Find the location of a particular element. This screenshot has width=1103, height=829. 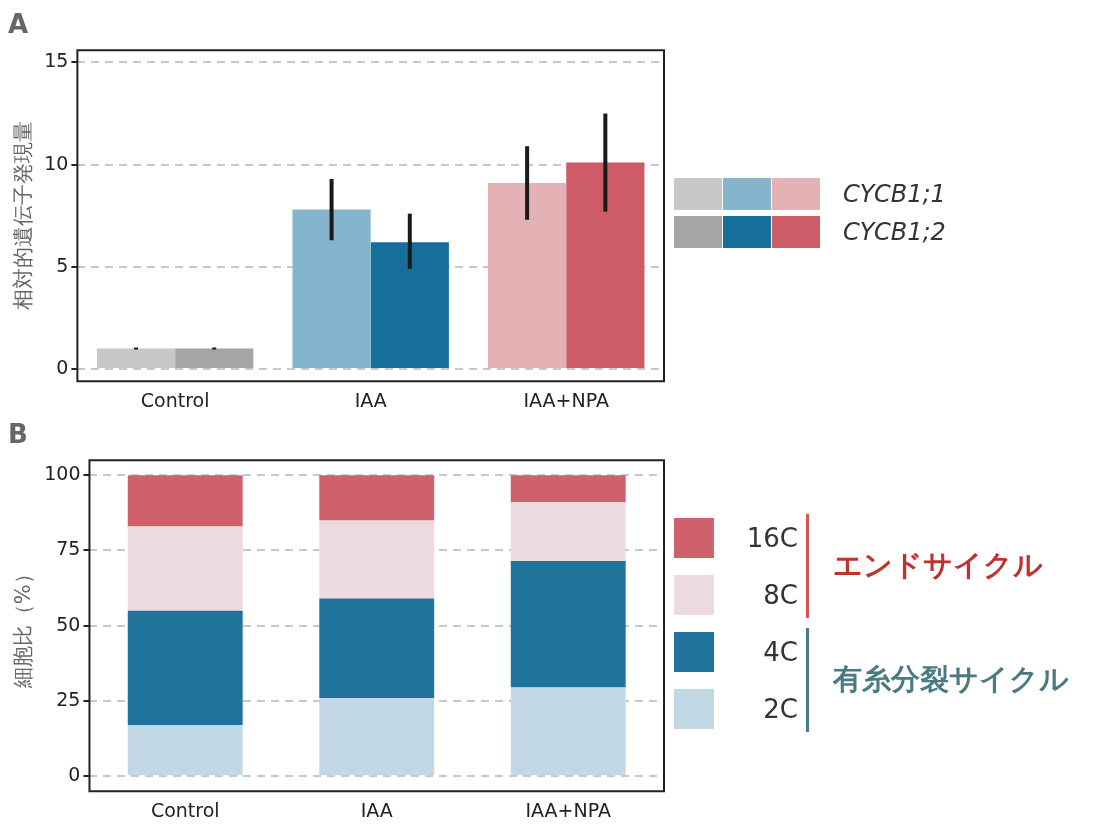

y-tick-label: 5 is located at coordinates (62, 264).